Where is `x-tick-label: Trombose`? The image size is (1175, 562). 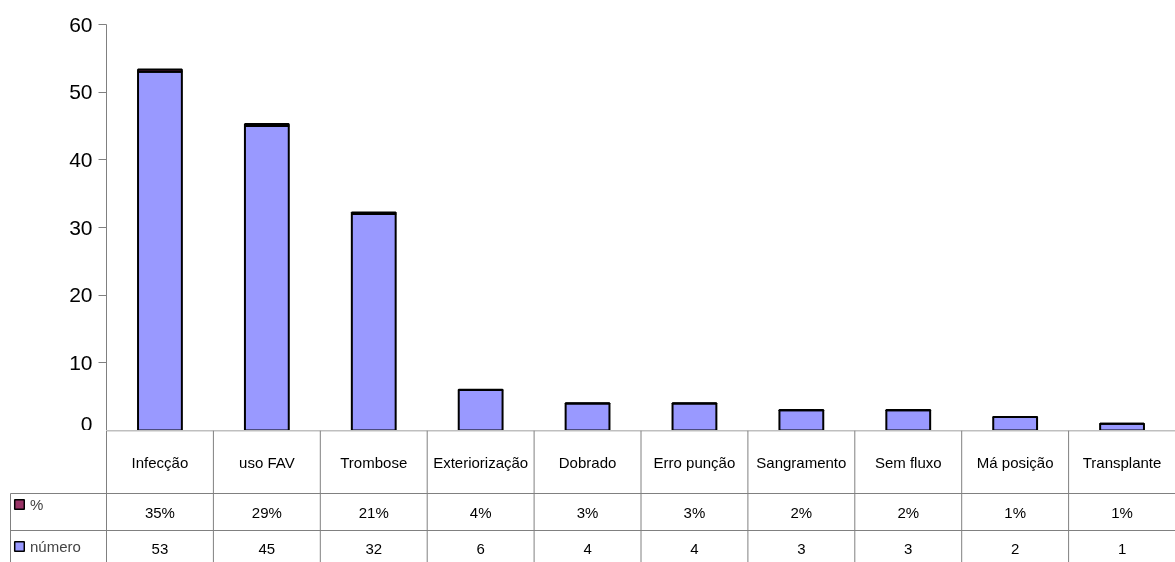
x-tick-label: Trombose is located at coordinates (374, 462).